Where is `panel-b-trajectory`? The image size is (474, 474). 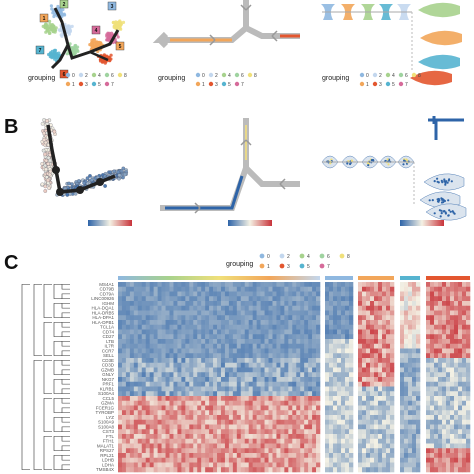 panel-b-trajectory is located at coordinates (81, 160).